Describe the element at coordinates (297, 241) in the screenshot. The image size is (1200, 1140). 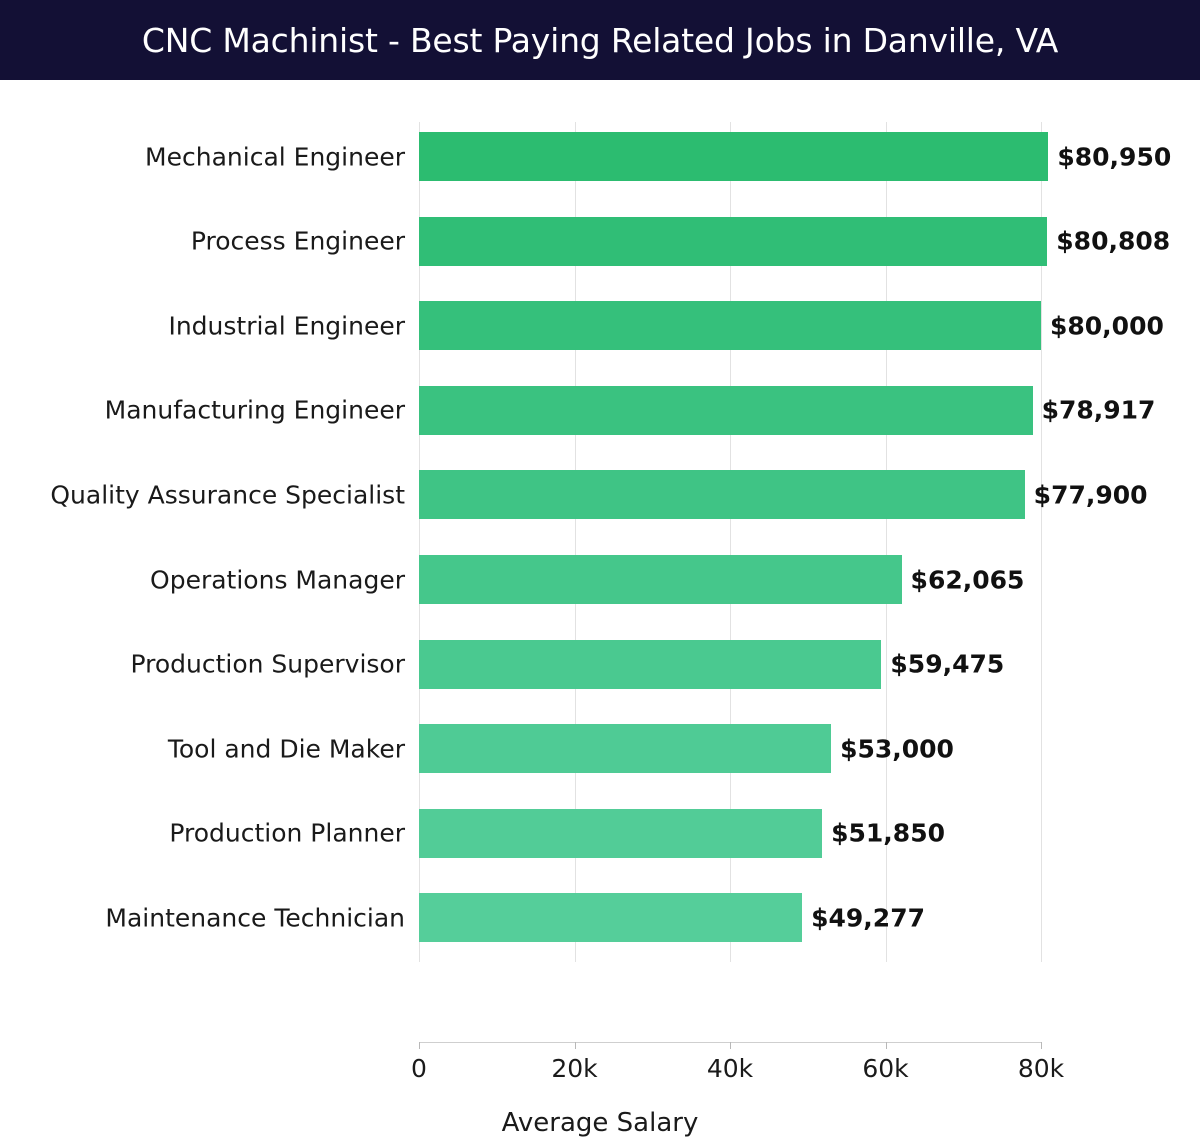
I see `category-label: Process Engineer` at that location.